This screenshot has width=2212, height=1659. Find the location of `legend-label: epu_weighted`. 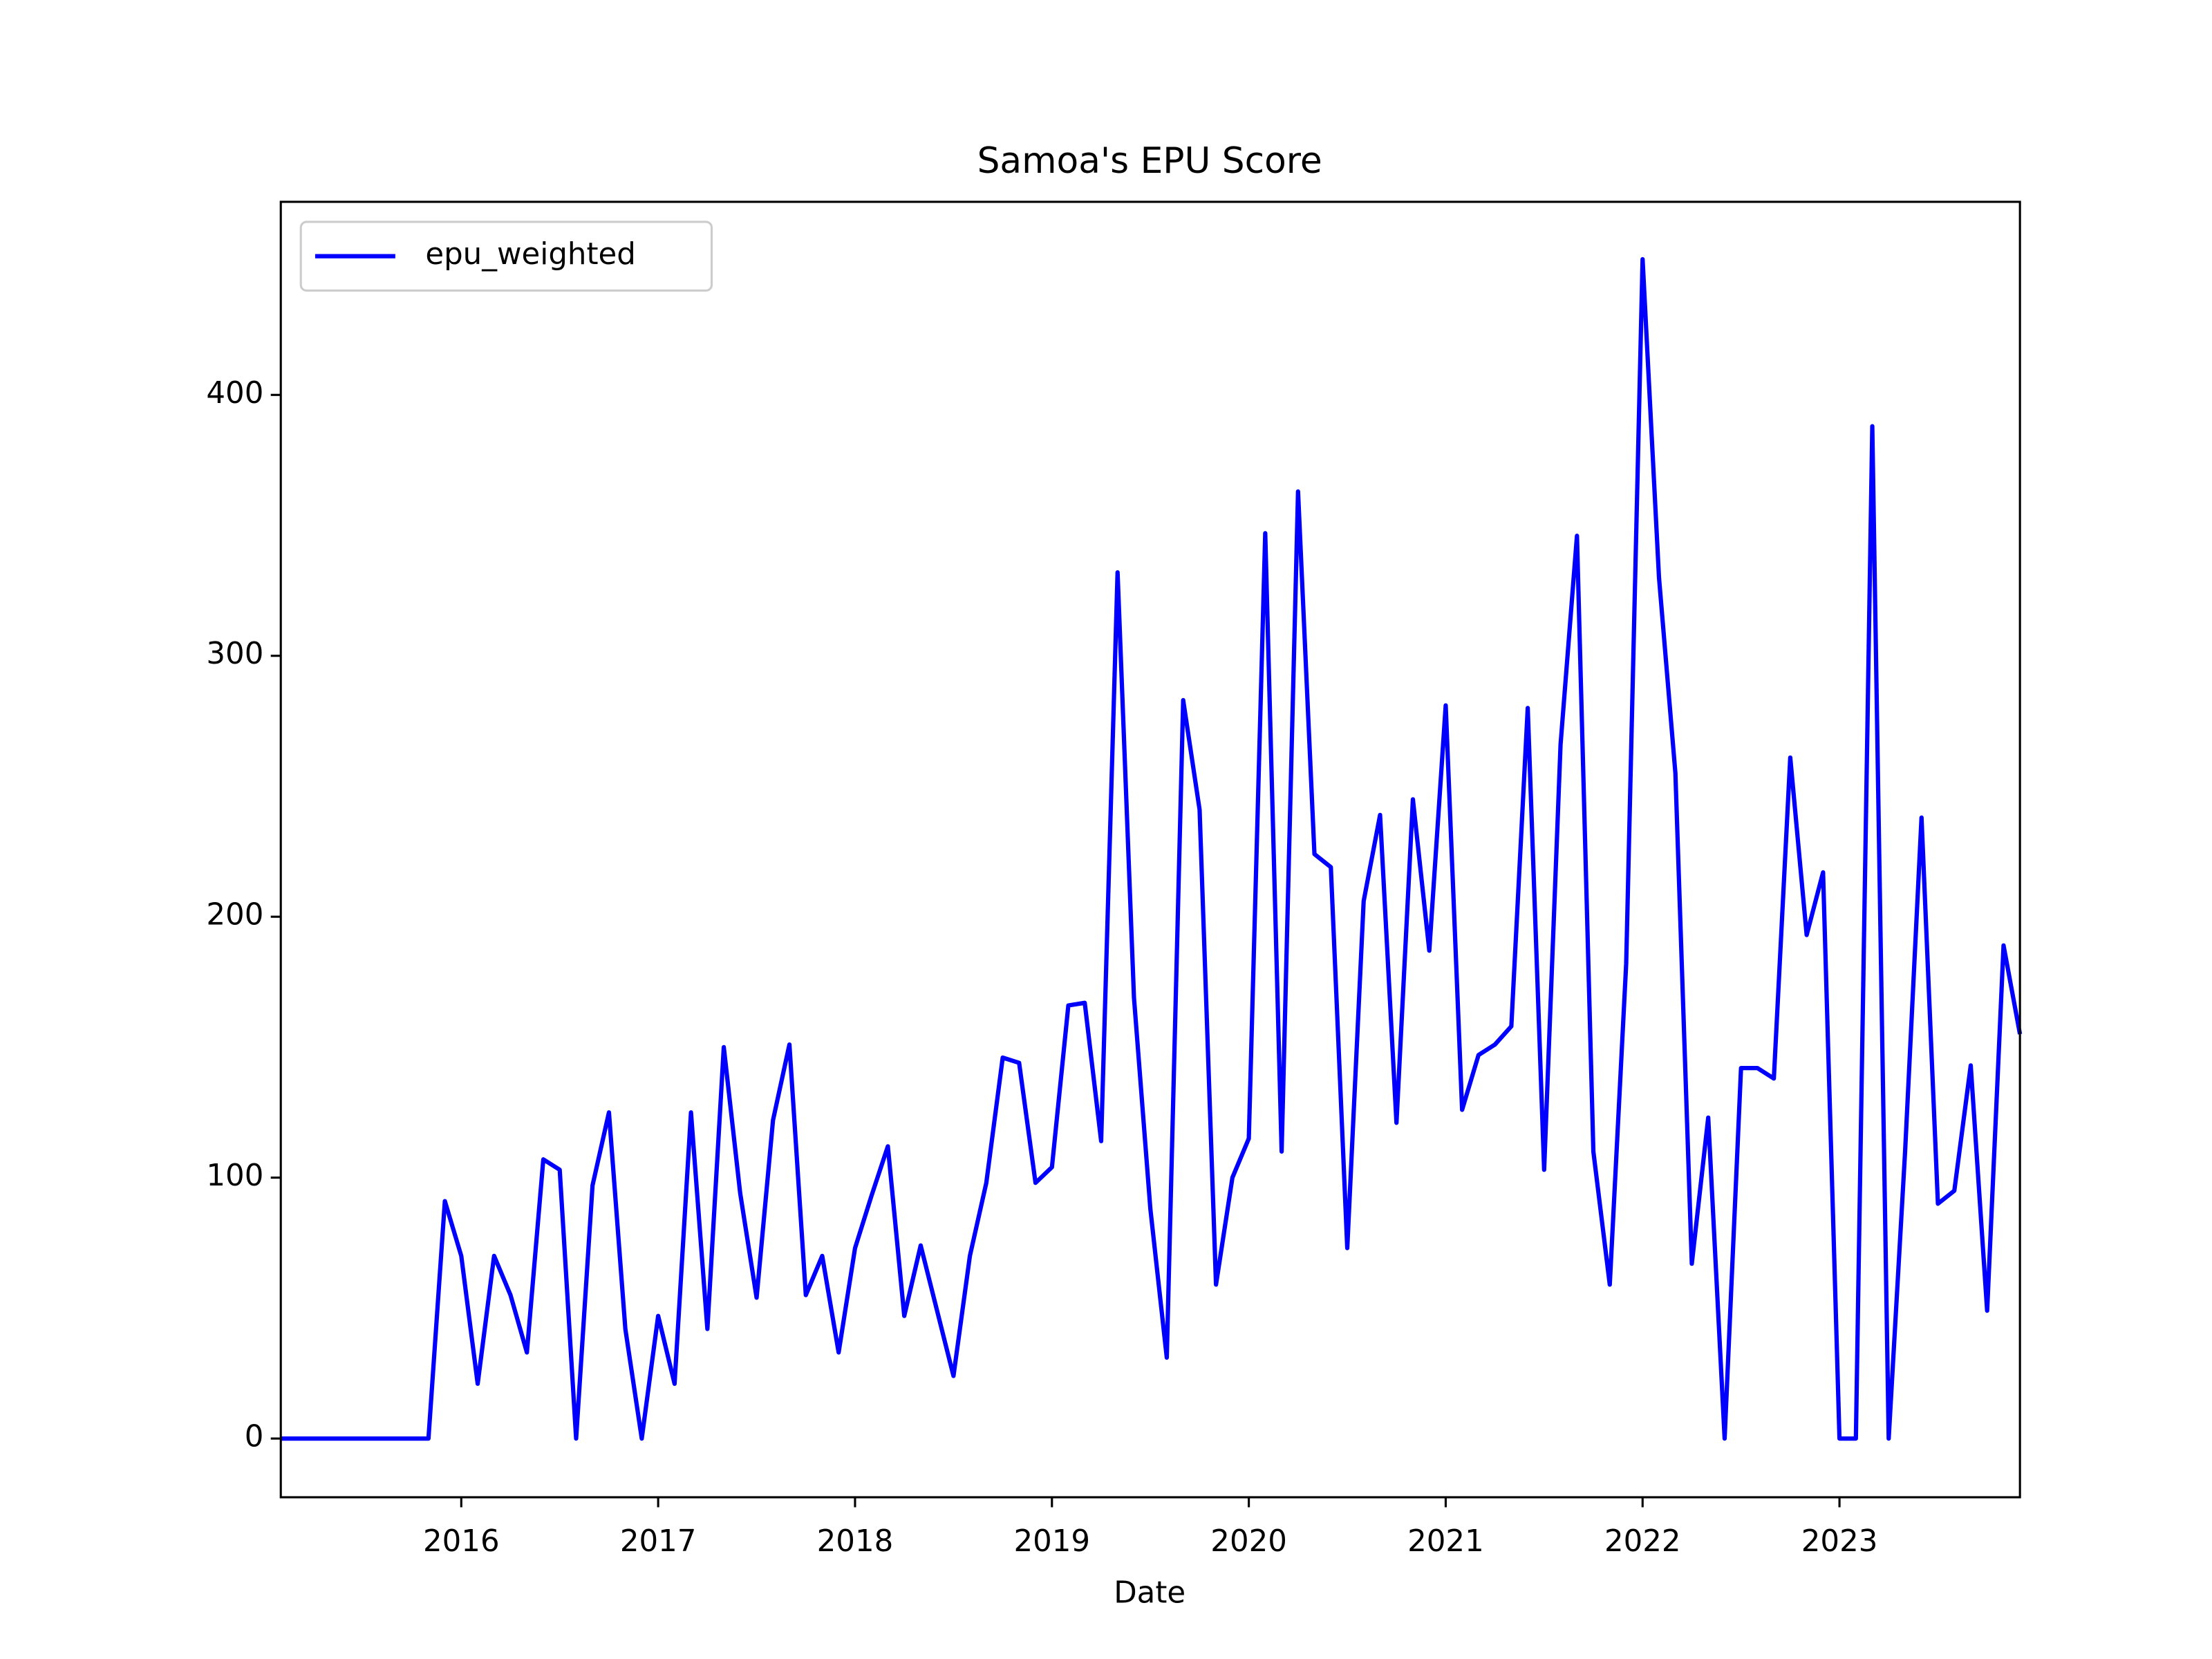

legend-label: epu_weighted is located at coordinates (530, 255).